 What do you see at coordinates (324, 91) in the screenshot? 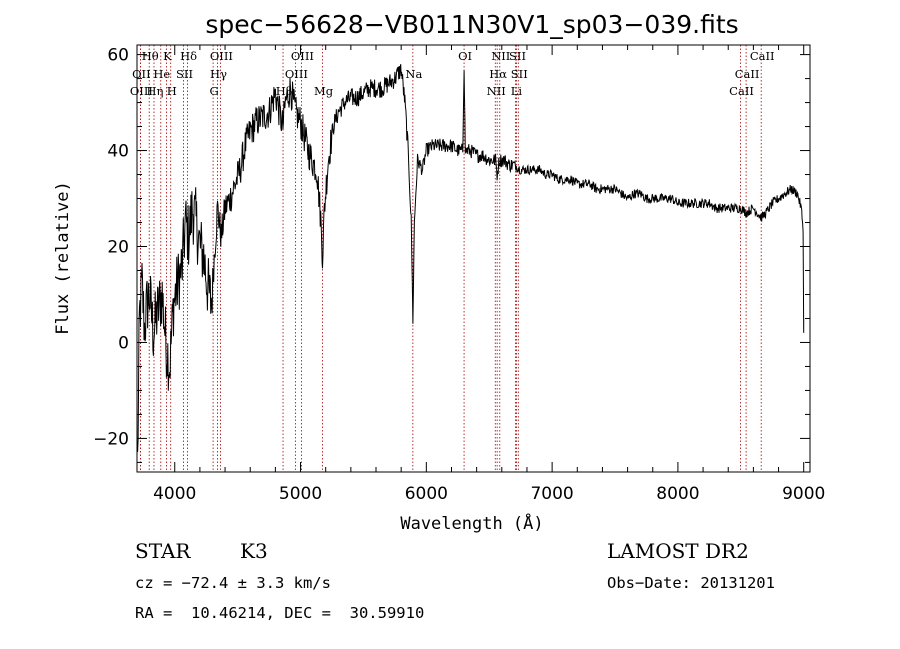
I see `spectral-line-label: Mg` at bounding box center [324, 91].